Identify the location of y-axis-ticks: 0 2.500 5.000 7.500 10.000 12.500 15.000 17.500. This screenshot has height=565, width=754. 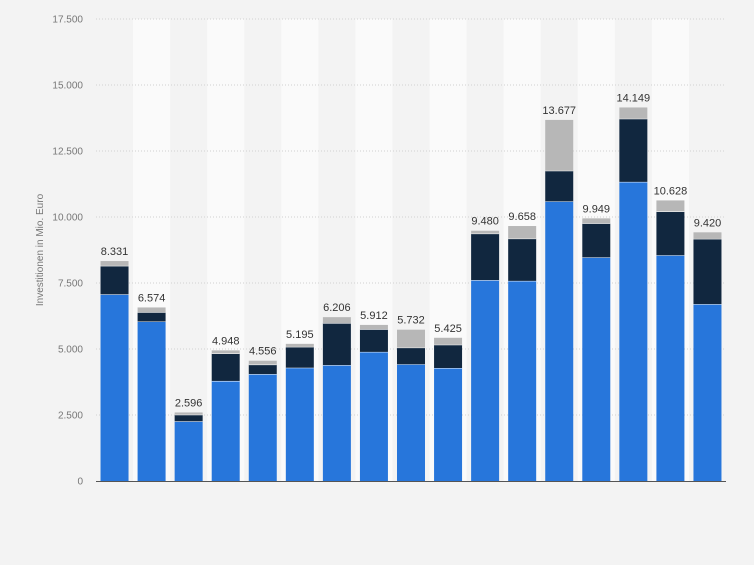
(67, 251).